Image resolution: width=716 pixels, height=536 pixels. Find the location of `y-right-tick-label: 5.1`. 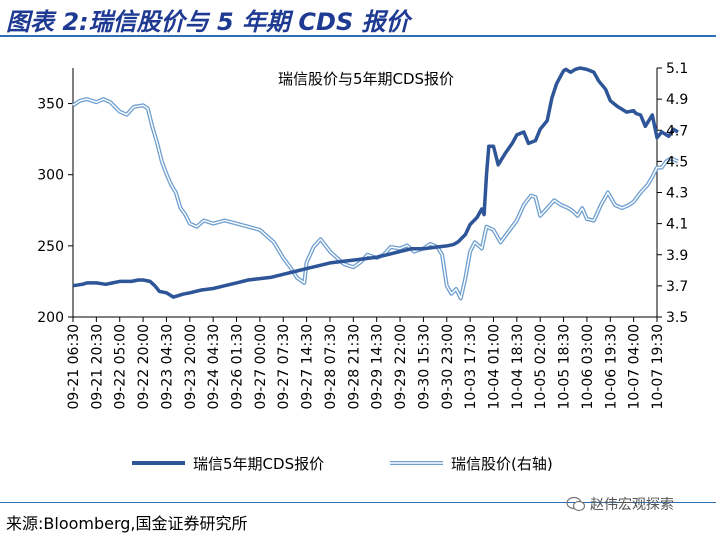

y-right-tick-label: 5.1 is located at coordinates (677, 69).